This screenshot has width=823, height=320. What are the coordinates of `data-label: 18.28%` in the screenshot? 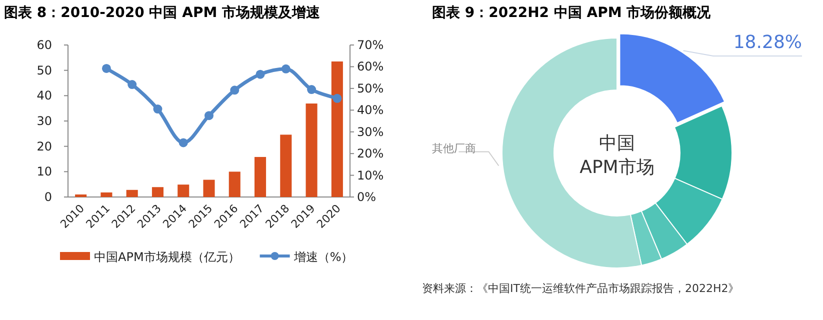 It's located at (767, 42).